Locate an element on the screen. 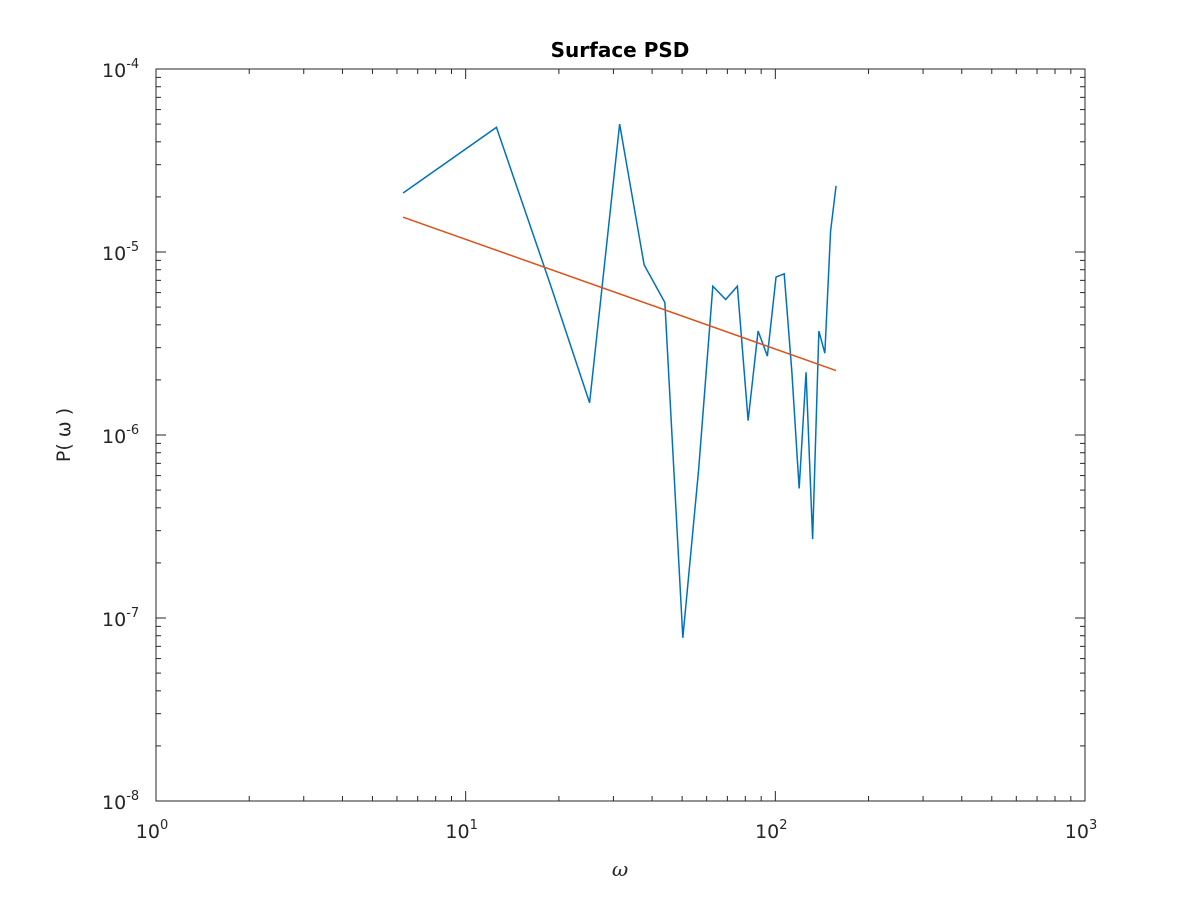  x-tick-label: 10³ is located at coordinates (1081, 830).